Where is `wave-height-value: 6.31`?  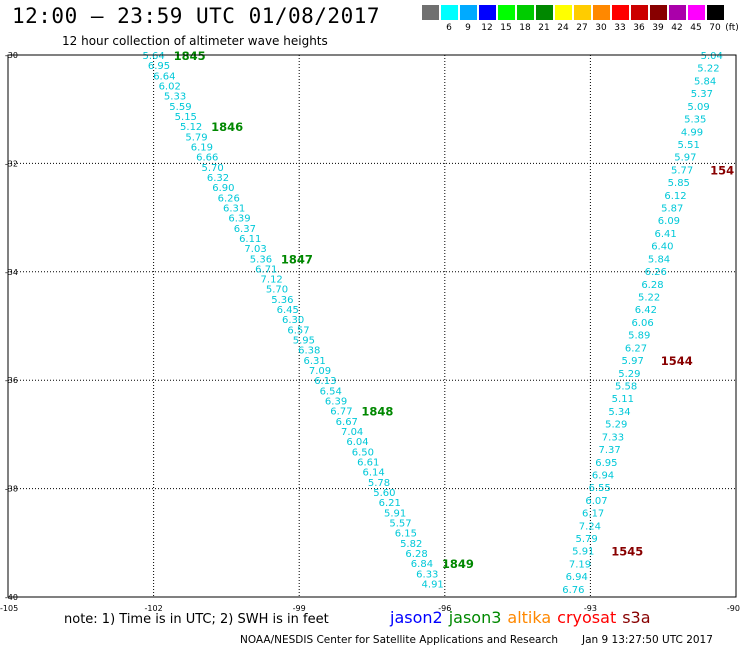 wave-height-value: 6.31 is located at coordinates (314, 361).